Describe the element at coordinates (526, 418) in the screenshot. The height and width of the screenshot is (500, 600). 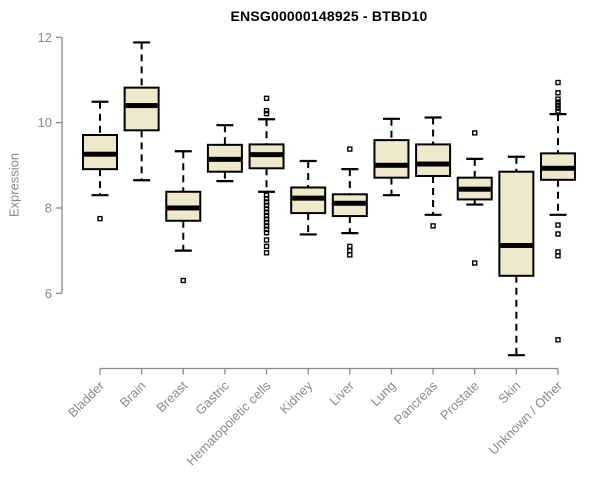
I see `x-tick-label: Unknown / Other` at that location.